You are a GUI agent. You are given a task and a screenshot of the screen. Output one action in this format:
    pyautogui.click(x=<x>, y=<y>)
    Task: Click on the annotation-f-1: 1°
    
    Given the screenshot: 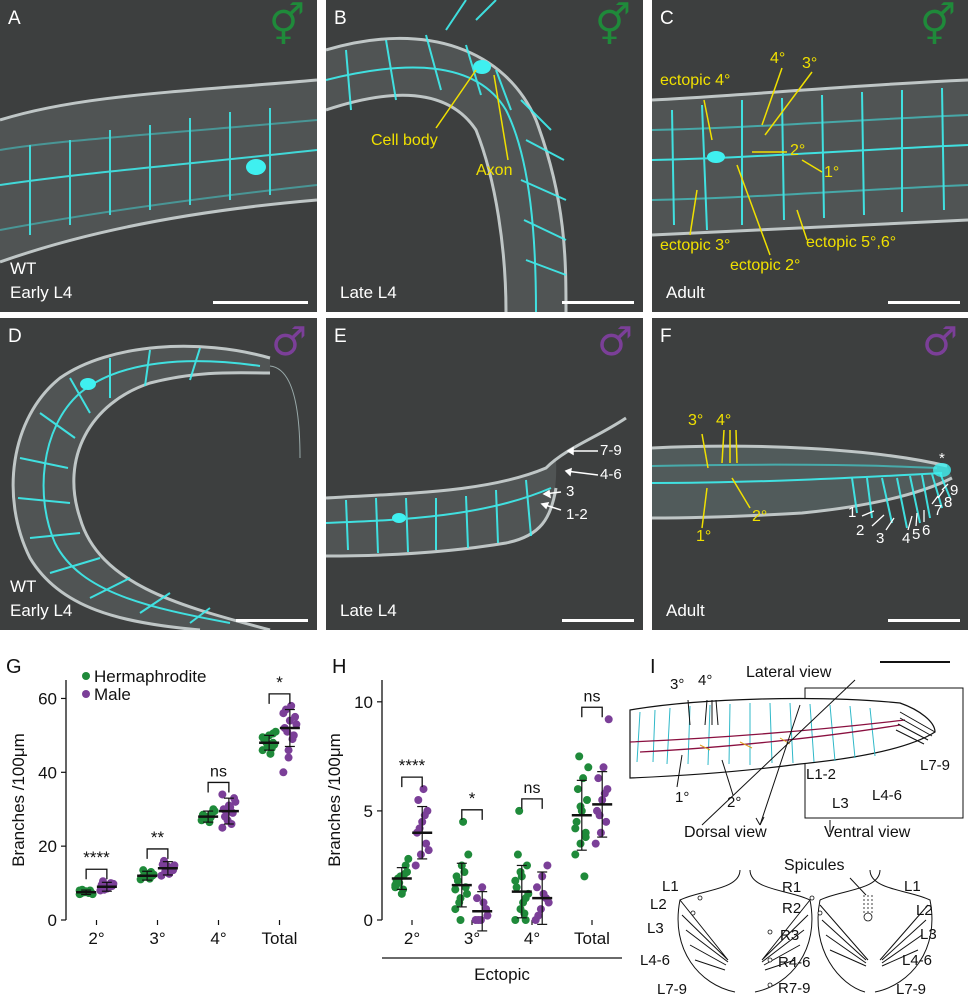 What is the action you would take?
    pyautogui.click(x=704, y=536)
    